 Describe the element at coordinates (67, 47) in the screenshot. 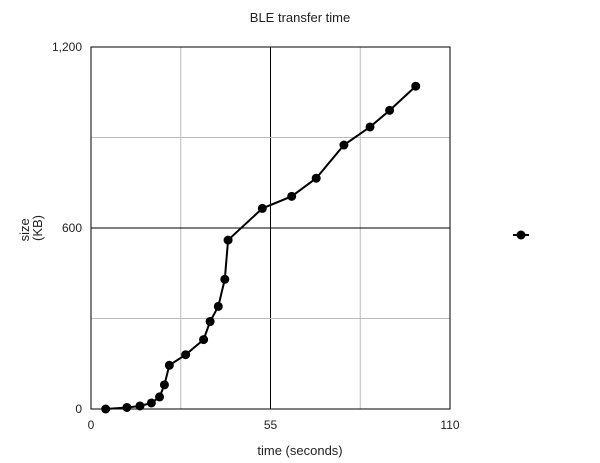

I see `y-tick-label: 1,200` at that location.